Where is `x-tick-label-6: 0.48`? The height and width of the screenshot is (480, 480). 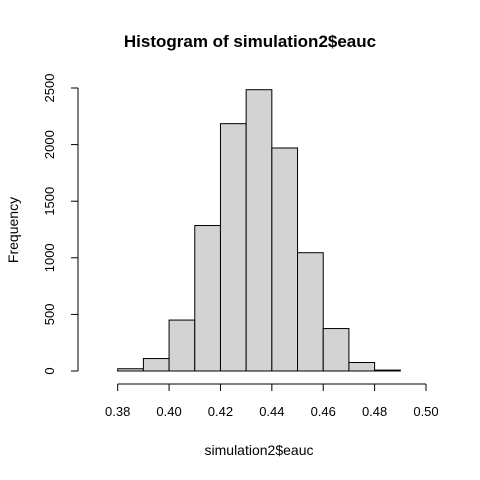
x-tick-label-6: 0.48 is located at coordinates (374, 411).